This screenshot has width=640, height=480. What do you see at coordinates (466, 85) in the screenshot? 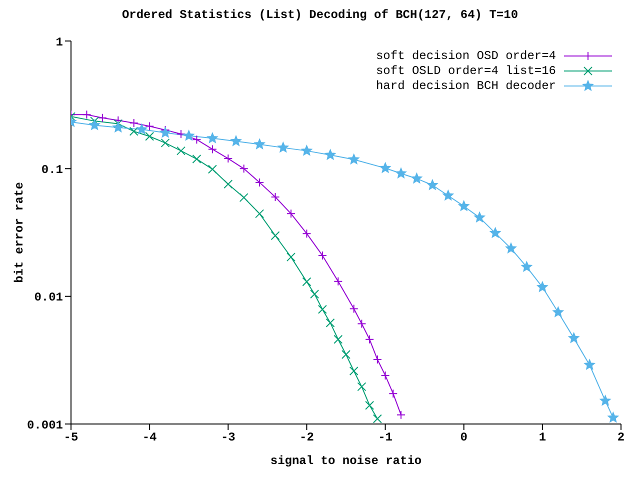
I see `legend-label: hard decision BCH decoder` at bounding box center [466, 85].